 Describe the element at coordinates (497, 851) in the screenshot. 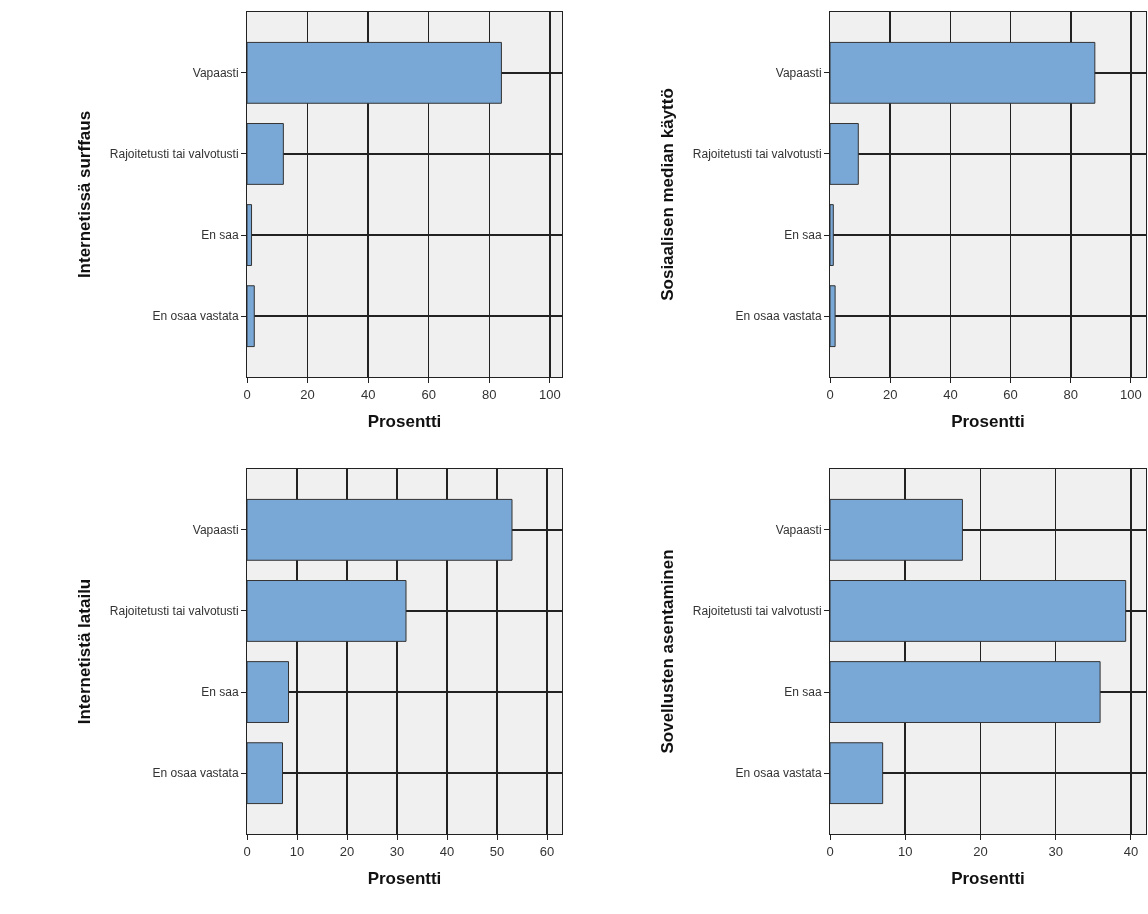

I see `x-tick-label: 50` at that location.